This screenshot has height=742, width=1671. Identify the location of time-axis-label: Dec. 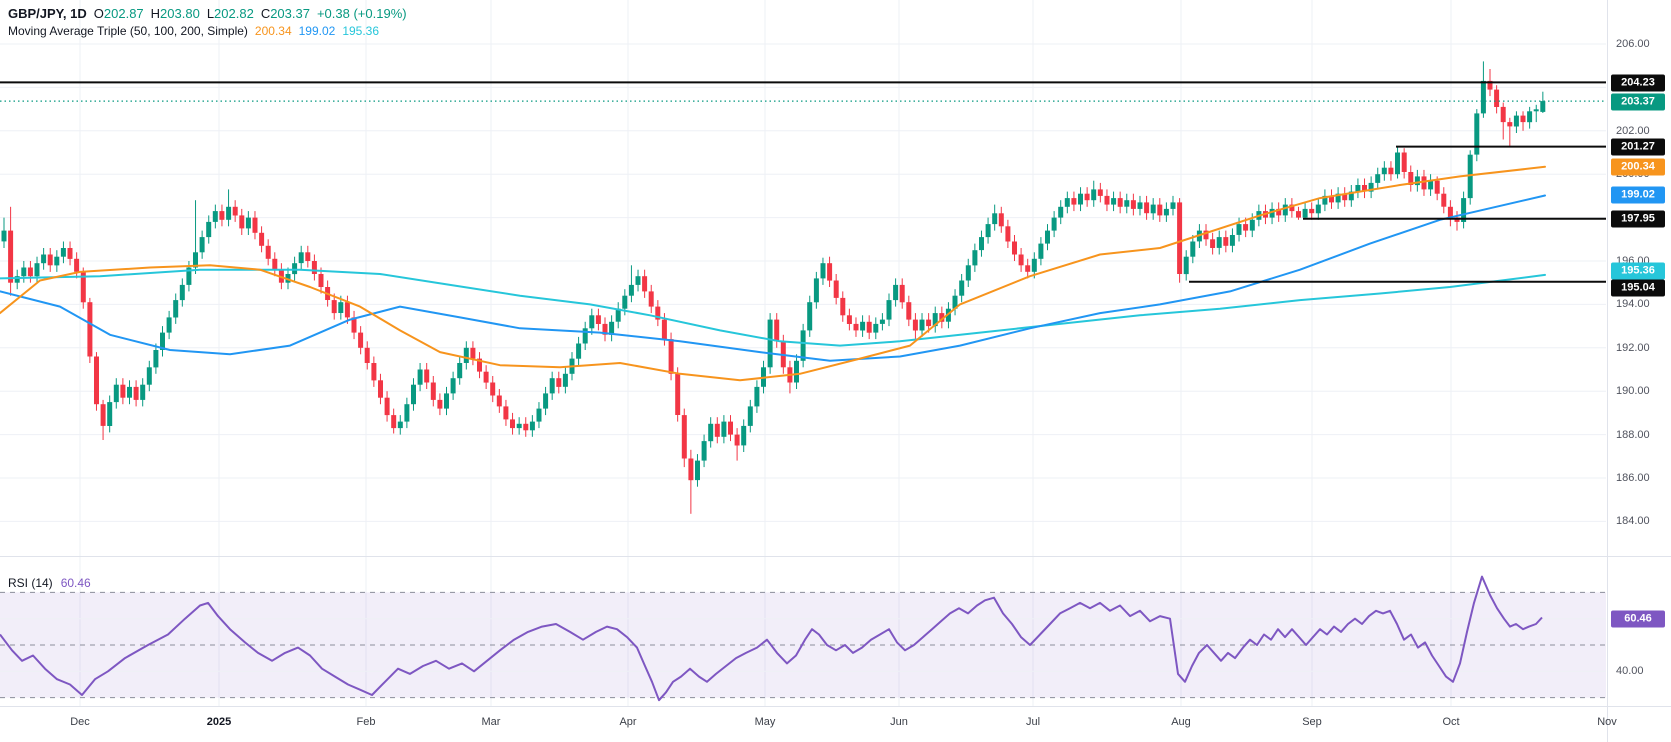
(80, 722).